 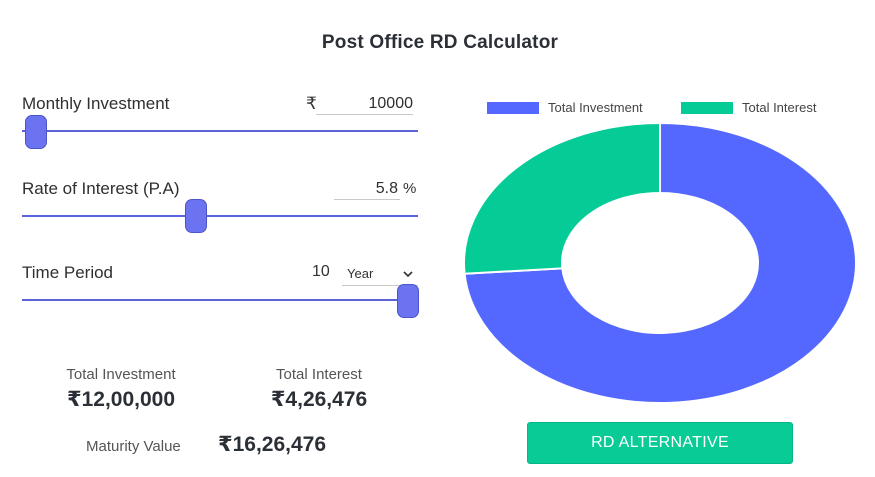 What do you see at coordinates (408, 301) in the screenshot?
I see `time-period-slider-thumb` at bounding box center [408, 301].